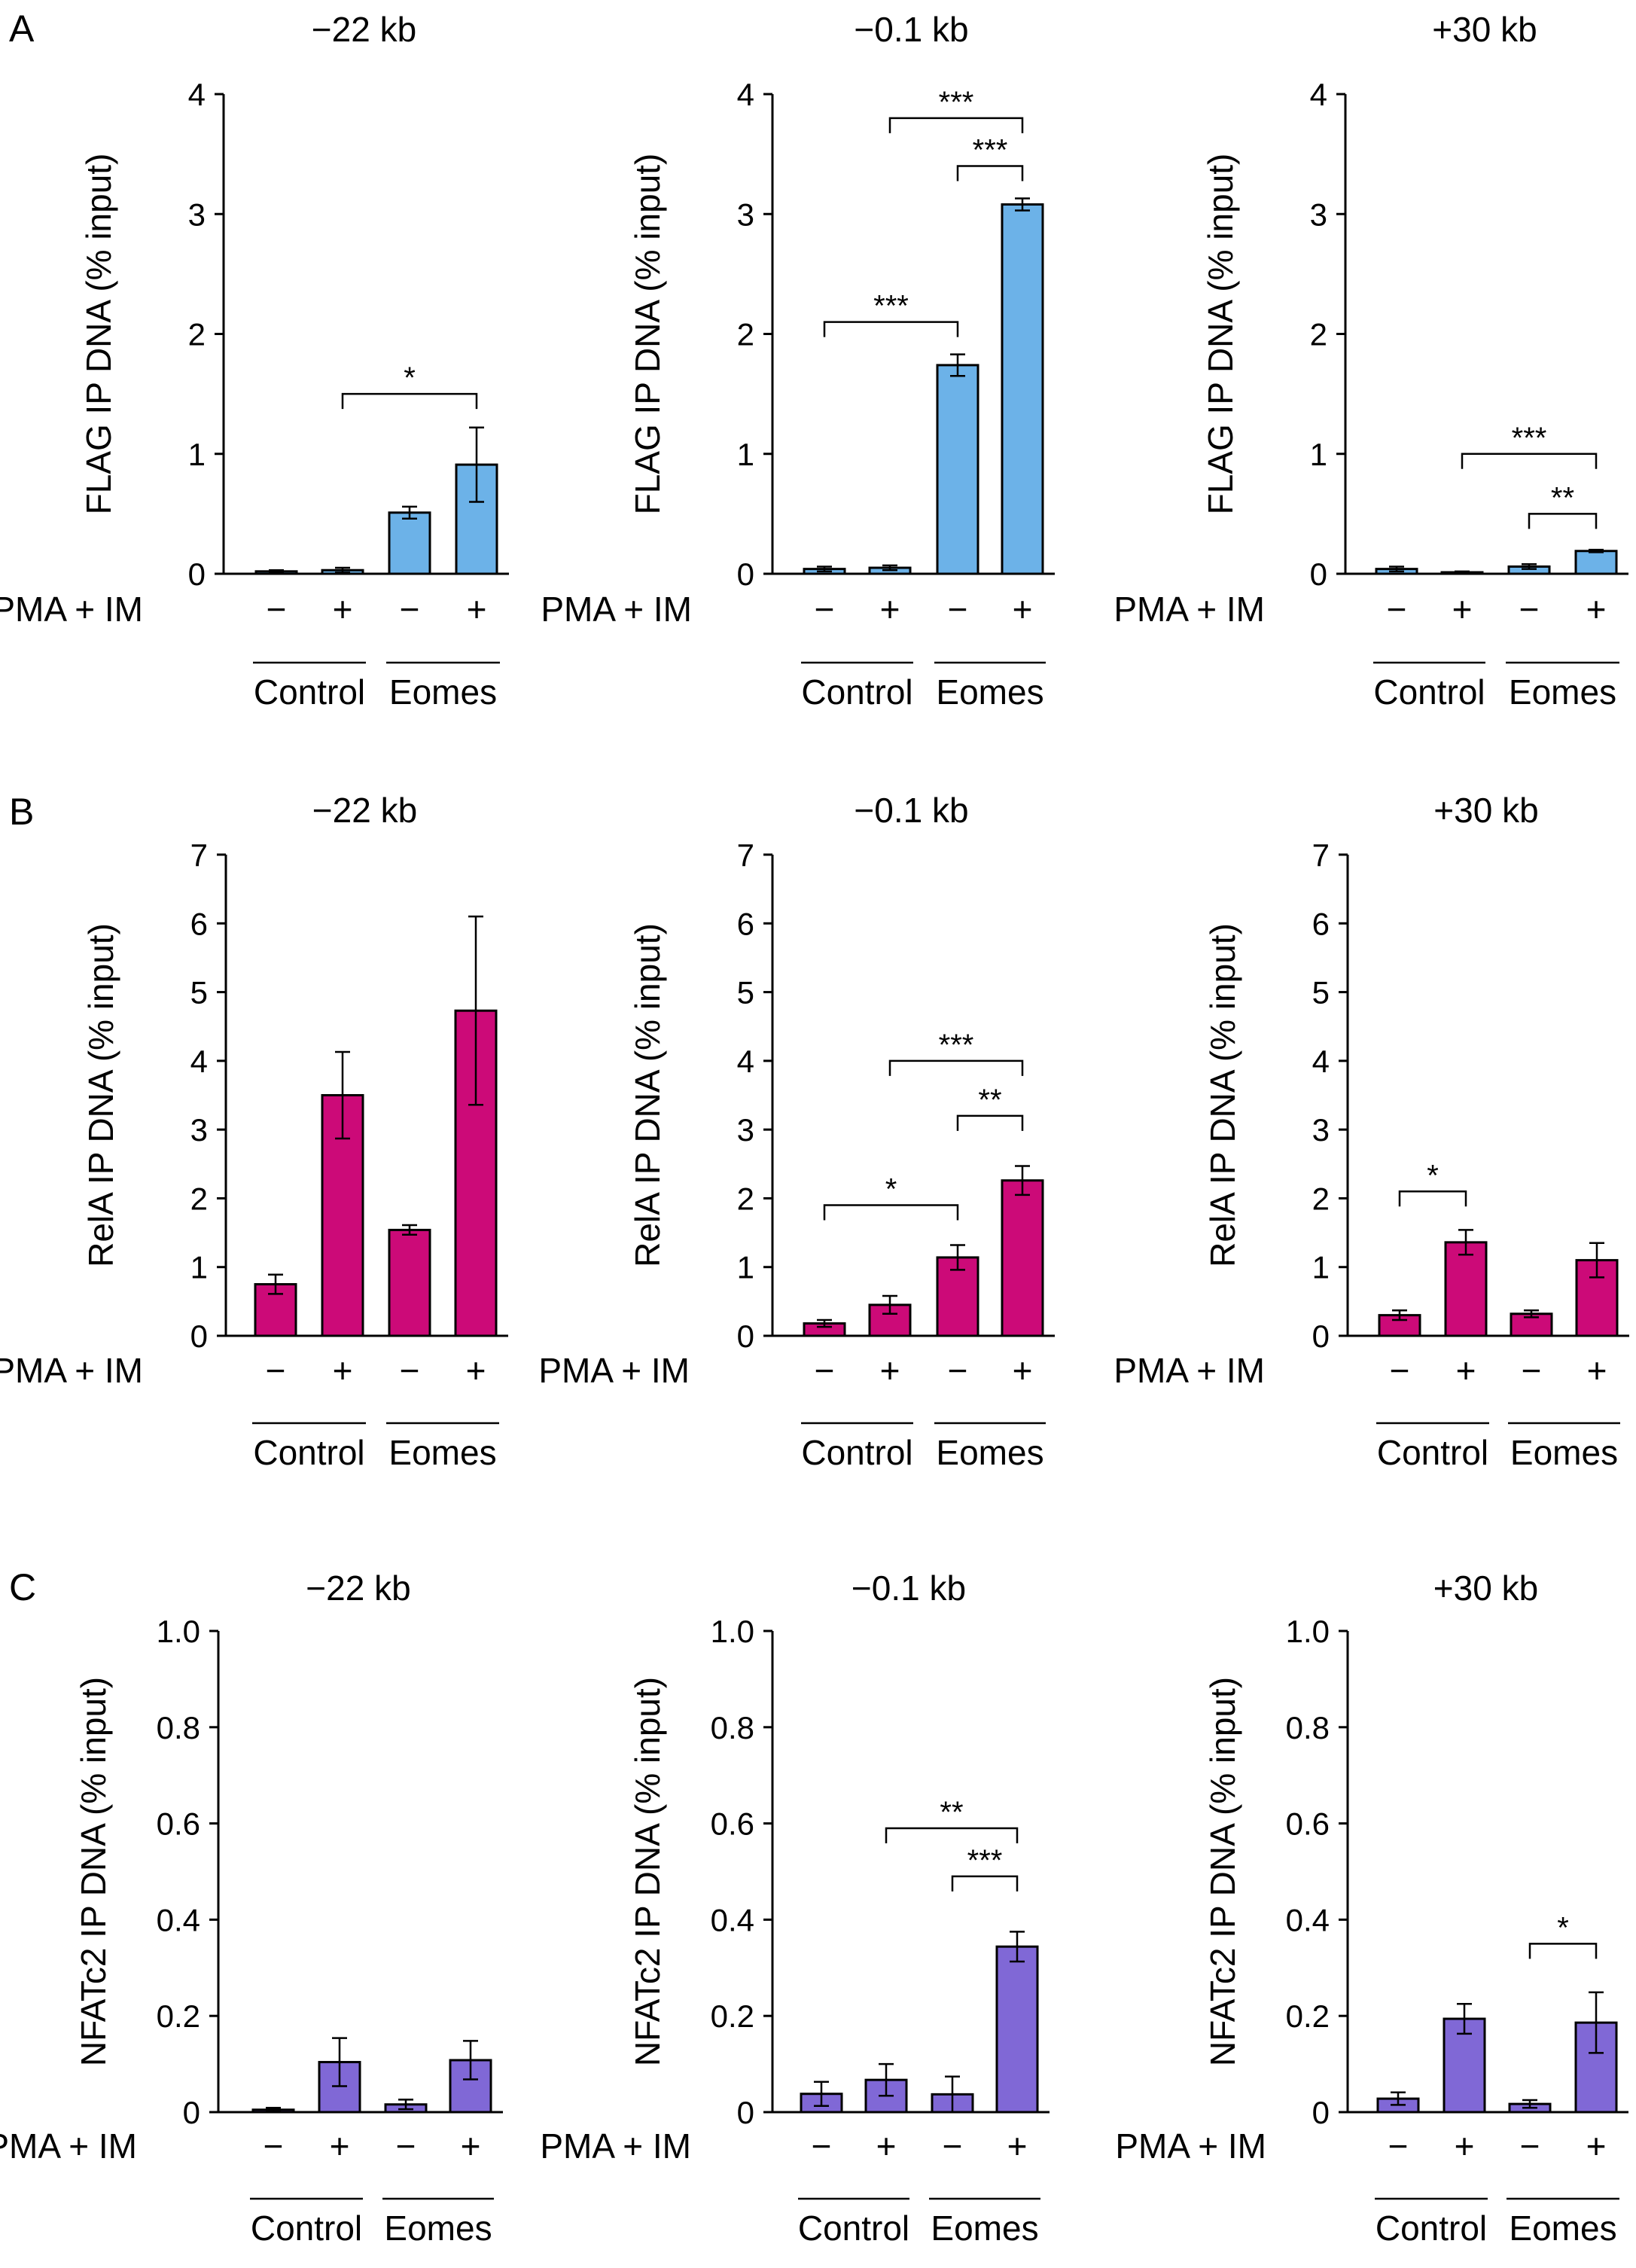 The height and width of the screenshot is (2268, 1636). Describe the element at coordinates (1308, 1728) in the screenshot. I see `y-tick-label: 0.8` at that location.